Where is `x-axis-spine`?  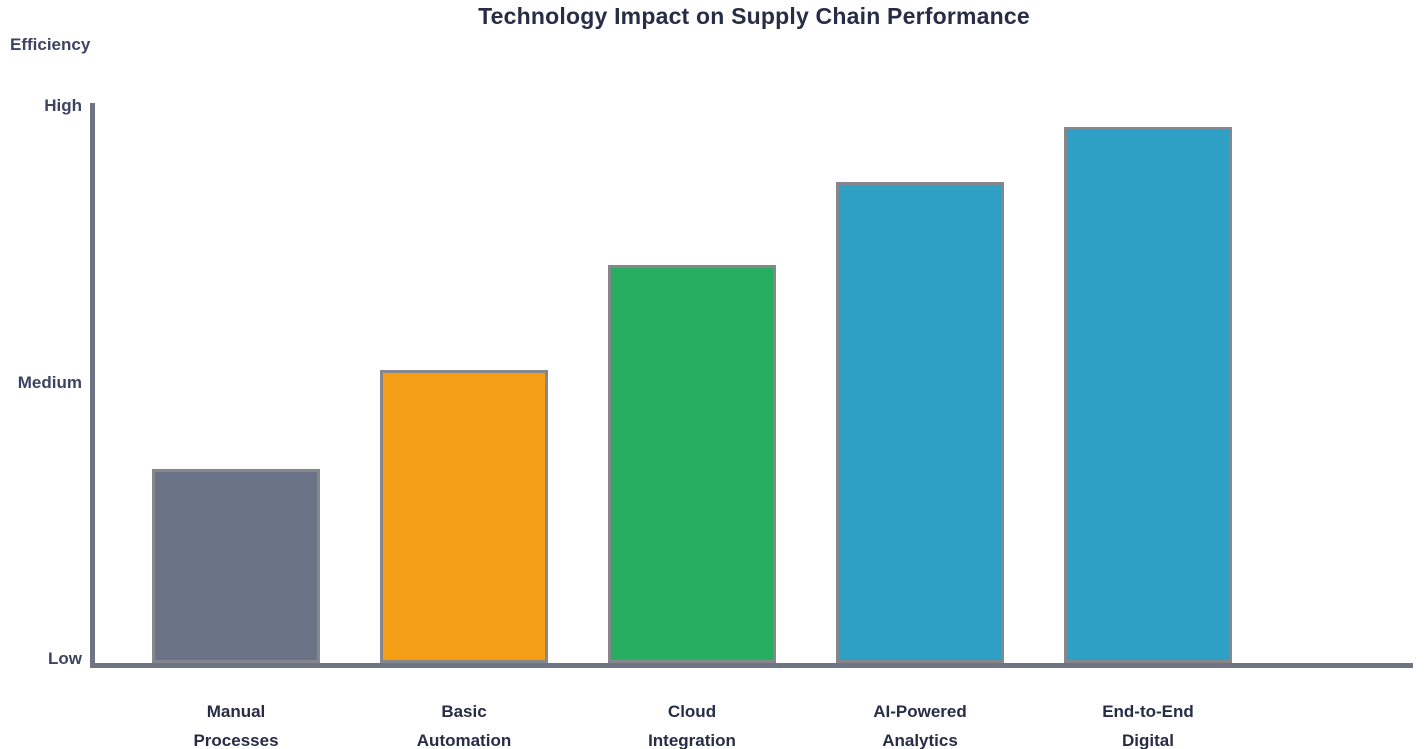 x-axis-spine is located at coordinates (751, 665).